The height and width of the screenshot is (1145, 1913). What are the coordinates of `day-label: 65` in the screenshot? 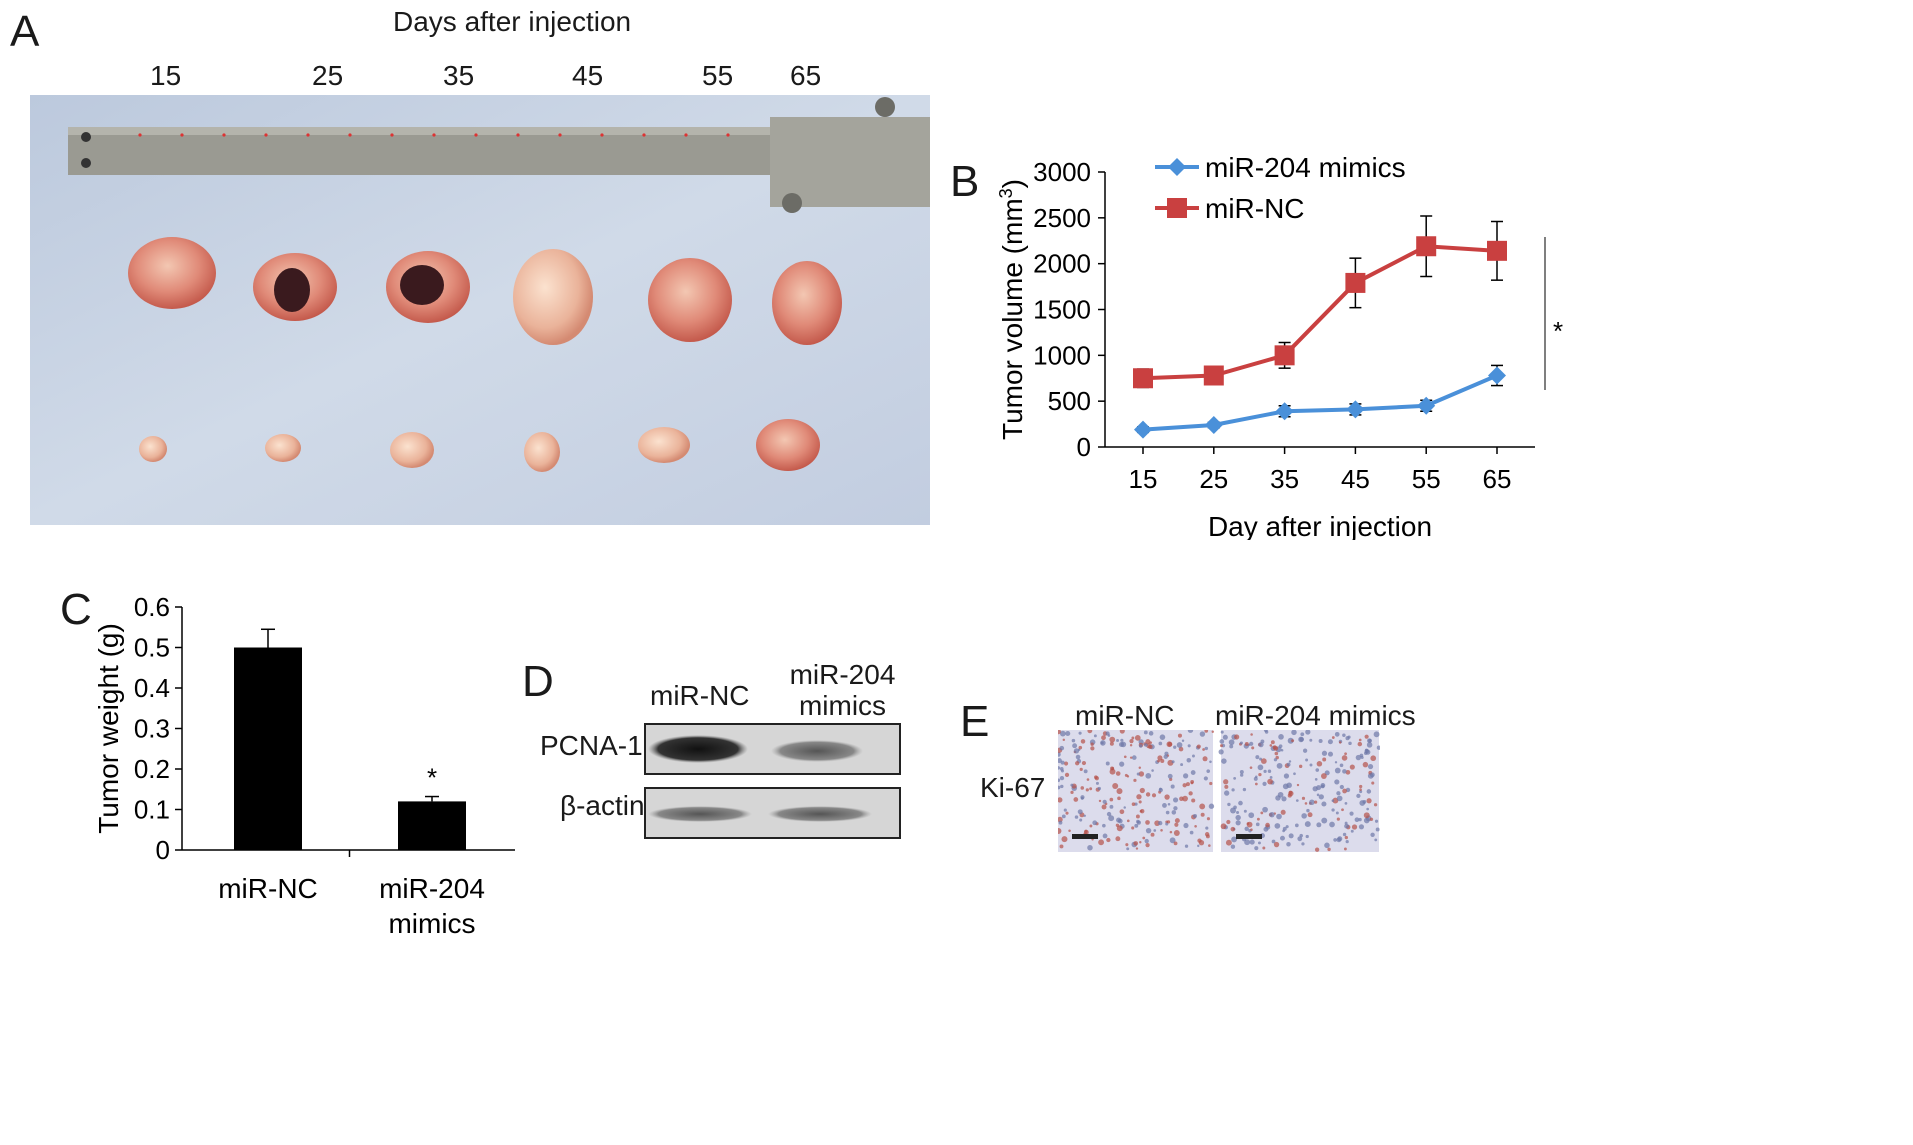 It's located at (806, 75).